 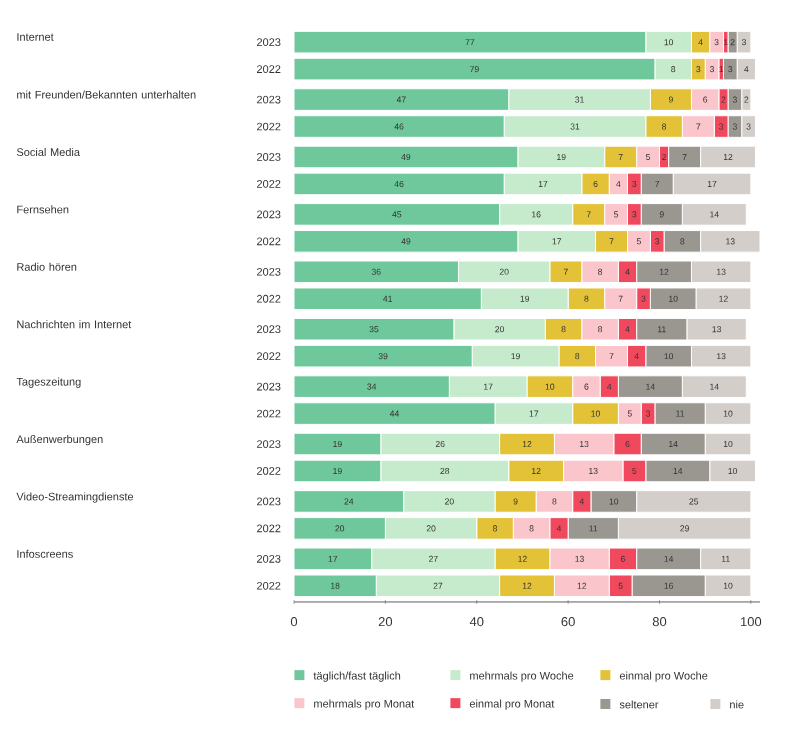 What do you see at coordinates (744, 42) in the screenshot?
I see `bar` at bounding box center [744, 42].